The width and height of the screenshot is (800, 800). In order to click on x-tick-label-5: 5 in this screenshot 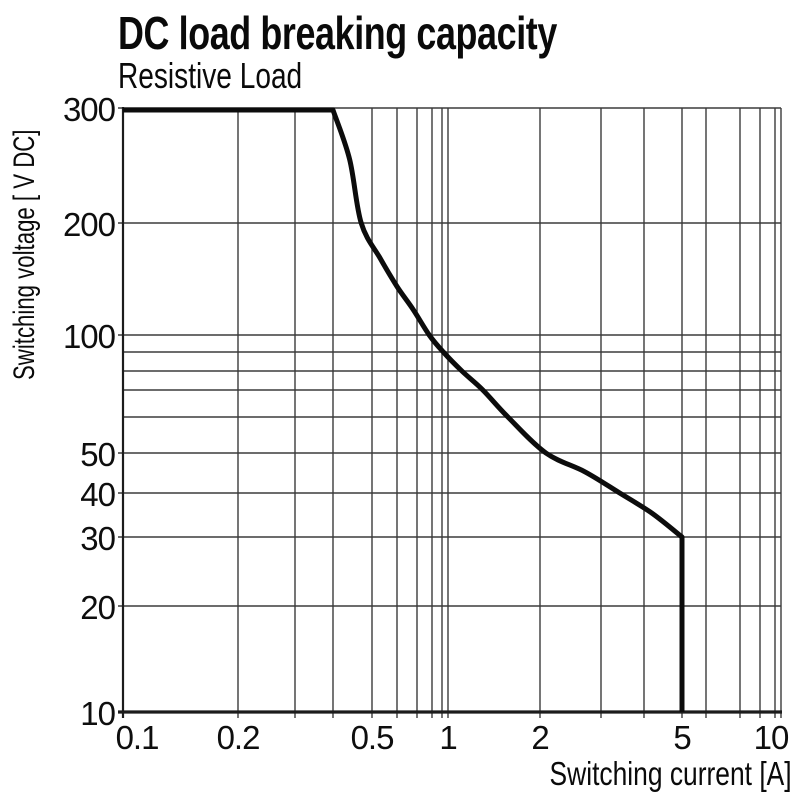, I will do `click(681, 737)`.